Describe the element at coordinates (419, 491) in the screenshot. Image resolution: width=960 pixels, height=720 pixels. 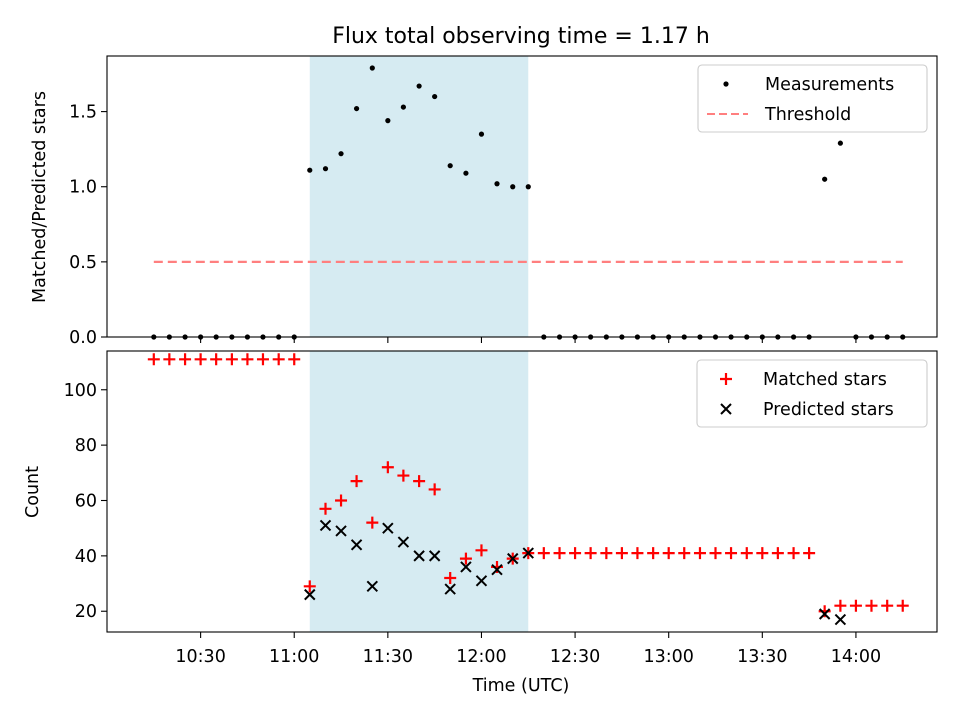
I see `observing-window-band-bottom` at that location.